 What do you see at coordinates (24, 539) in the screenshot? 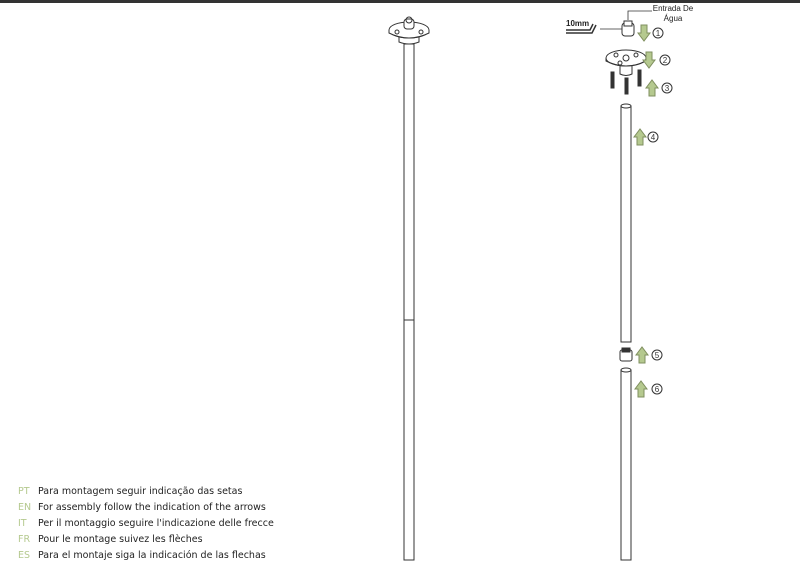
I see `lang-code: FR` at bounding box center [24, 539].